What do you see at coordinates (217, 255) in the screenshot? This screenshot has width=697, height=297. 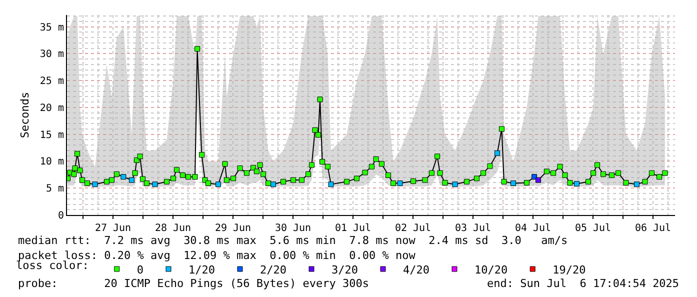 I see `text: packet loss: 0.20 % avg 12.09 % max 0.00 % min 0.00 % now` at bounding box center [217, 255].